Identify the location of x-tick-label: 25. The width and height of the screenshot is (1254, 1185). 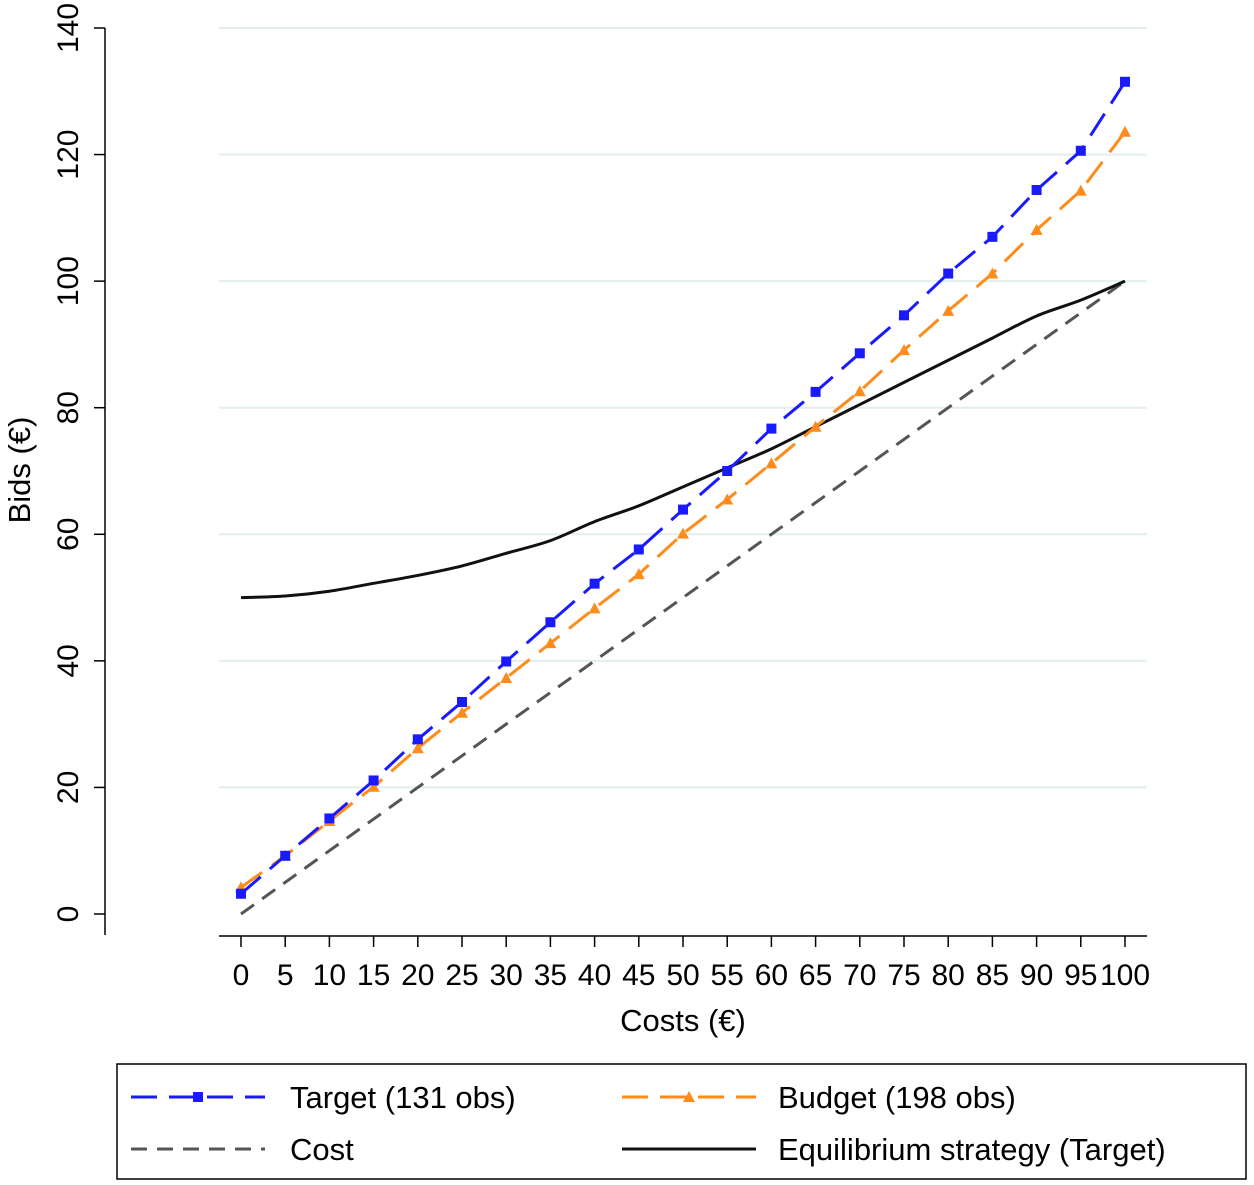
(461, 975).